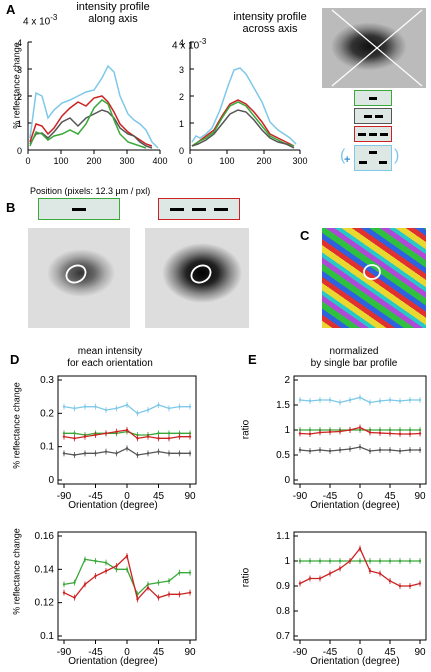 Image resolution: width=431 pixels, height=672 pixels. Describe the element at coordinates (252, 359) in the screenshot. I see `panel-letter-e: E` at that location.